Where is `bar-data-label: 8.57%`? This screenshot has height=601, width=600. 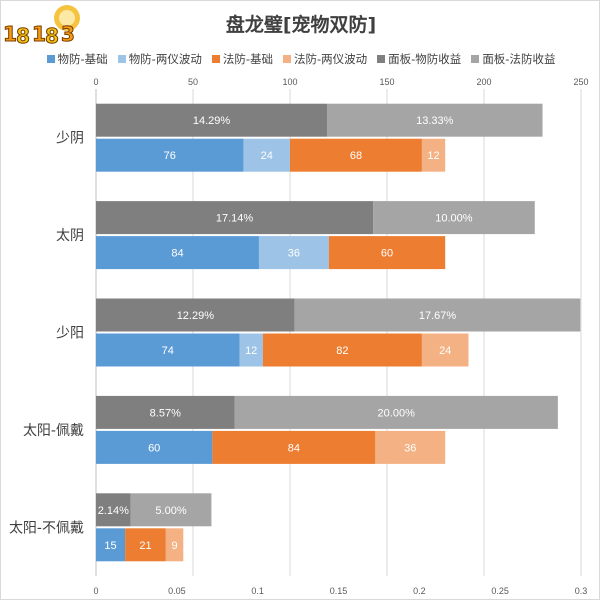 bar-data-label: 8.57% is located at coordinates (165, 413).